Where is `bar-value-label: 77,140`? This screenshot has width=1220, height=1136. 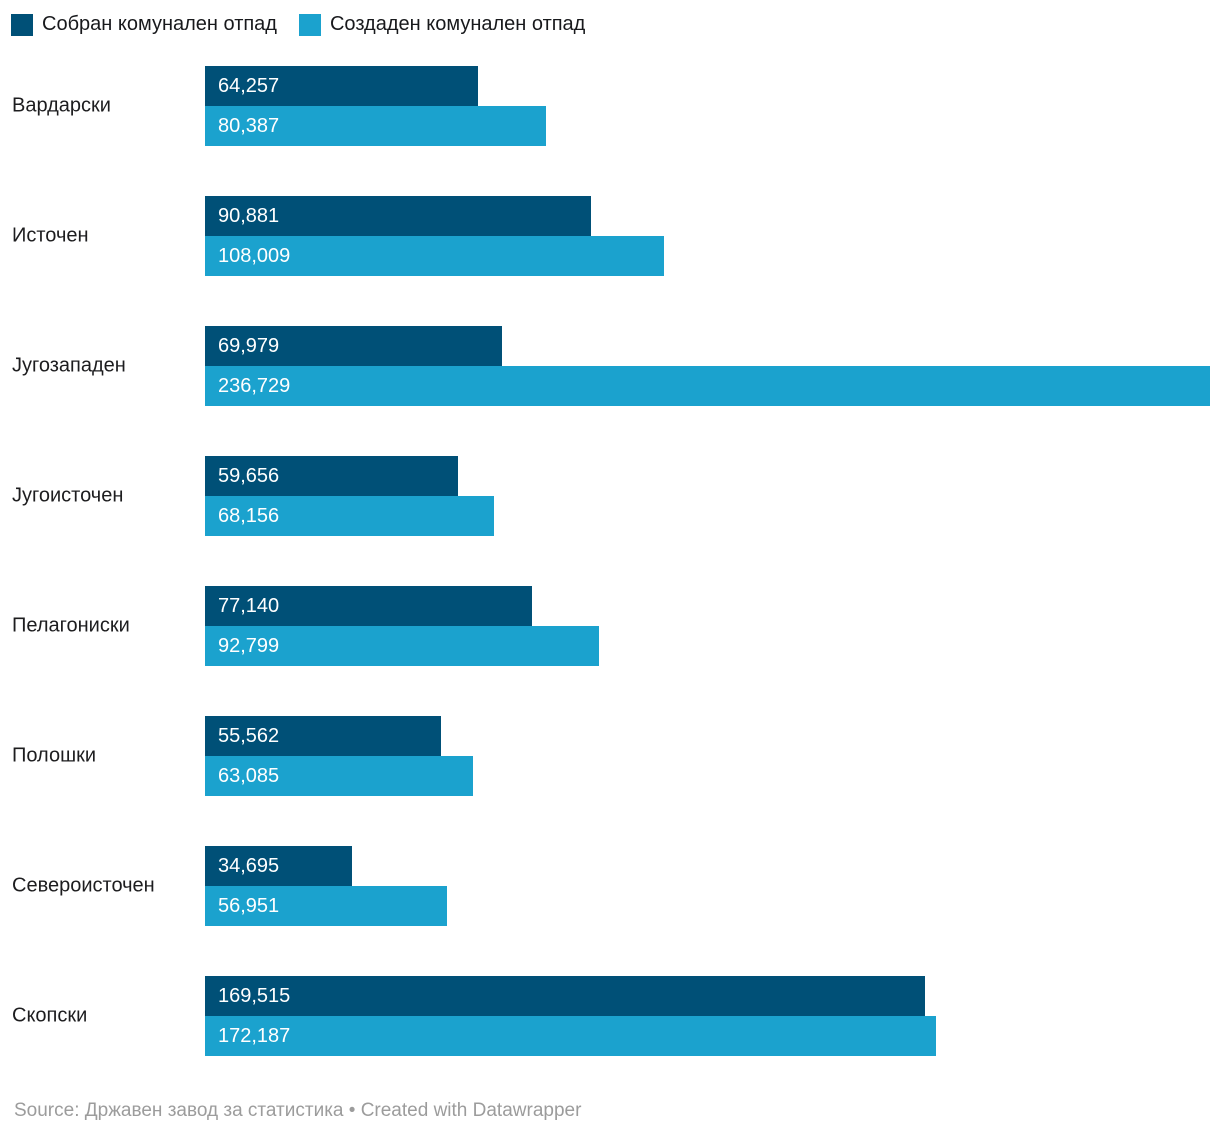
bar-value-label: 77,140 is located at coordinates (249, 605).